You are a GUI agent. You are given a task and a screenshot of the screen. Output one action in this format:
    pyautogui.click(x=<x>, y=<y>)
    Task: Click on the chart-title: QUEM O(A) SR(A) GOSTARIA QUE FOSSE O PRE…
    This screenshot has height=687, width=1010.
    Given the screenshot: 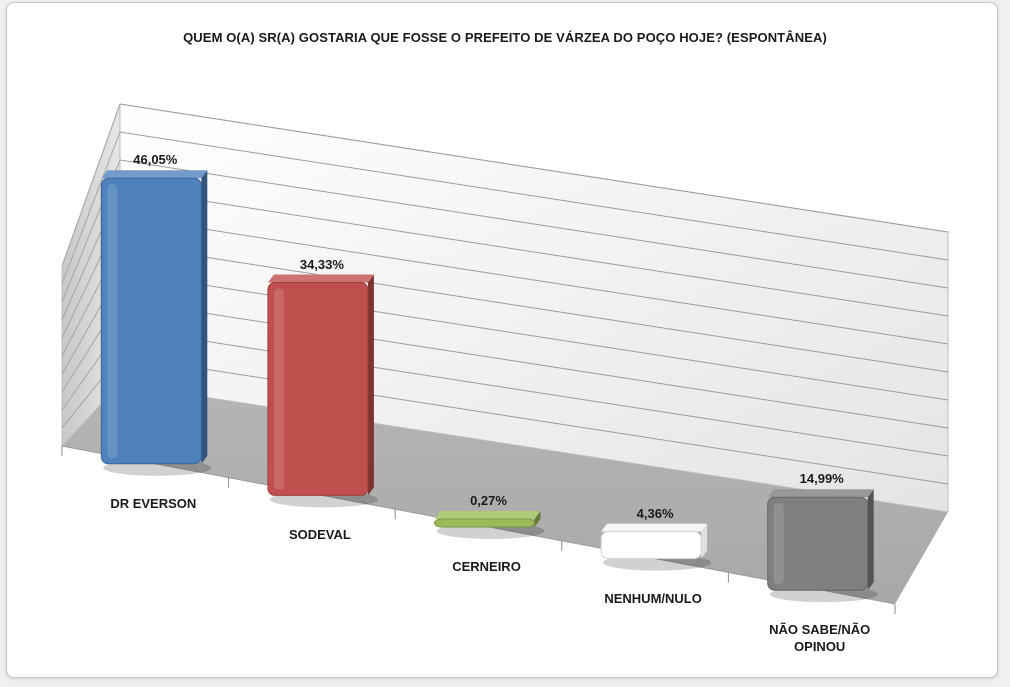 What is the action you would take?
    pyautogui.click(x=505, y=37)
    